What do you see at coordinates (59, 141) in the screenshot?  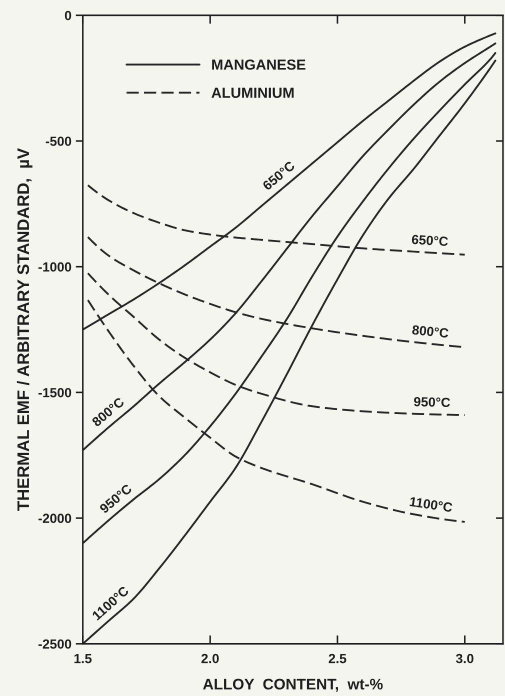 I see `y-tick-label: -500` at bounding box center [59, 141].